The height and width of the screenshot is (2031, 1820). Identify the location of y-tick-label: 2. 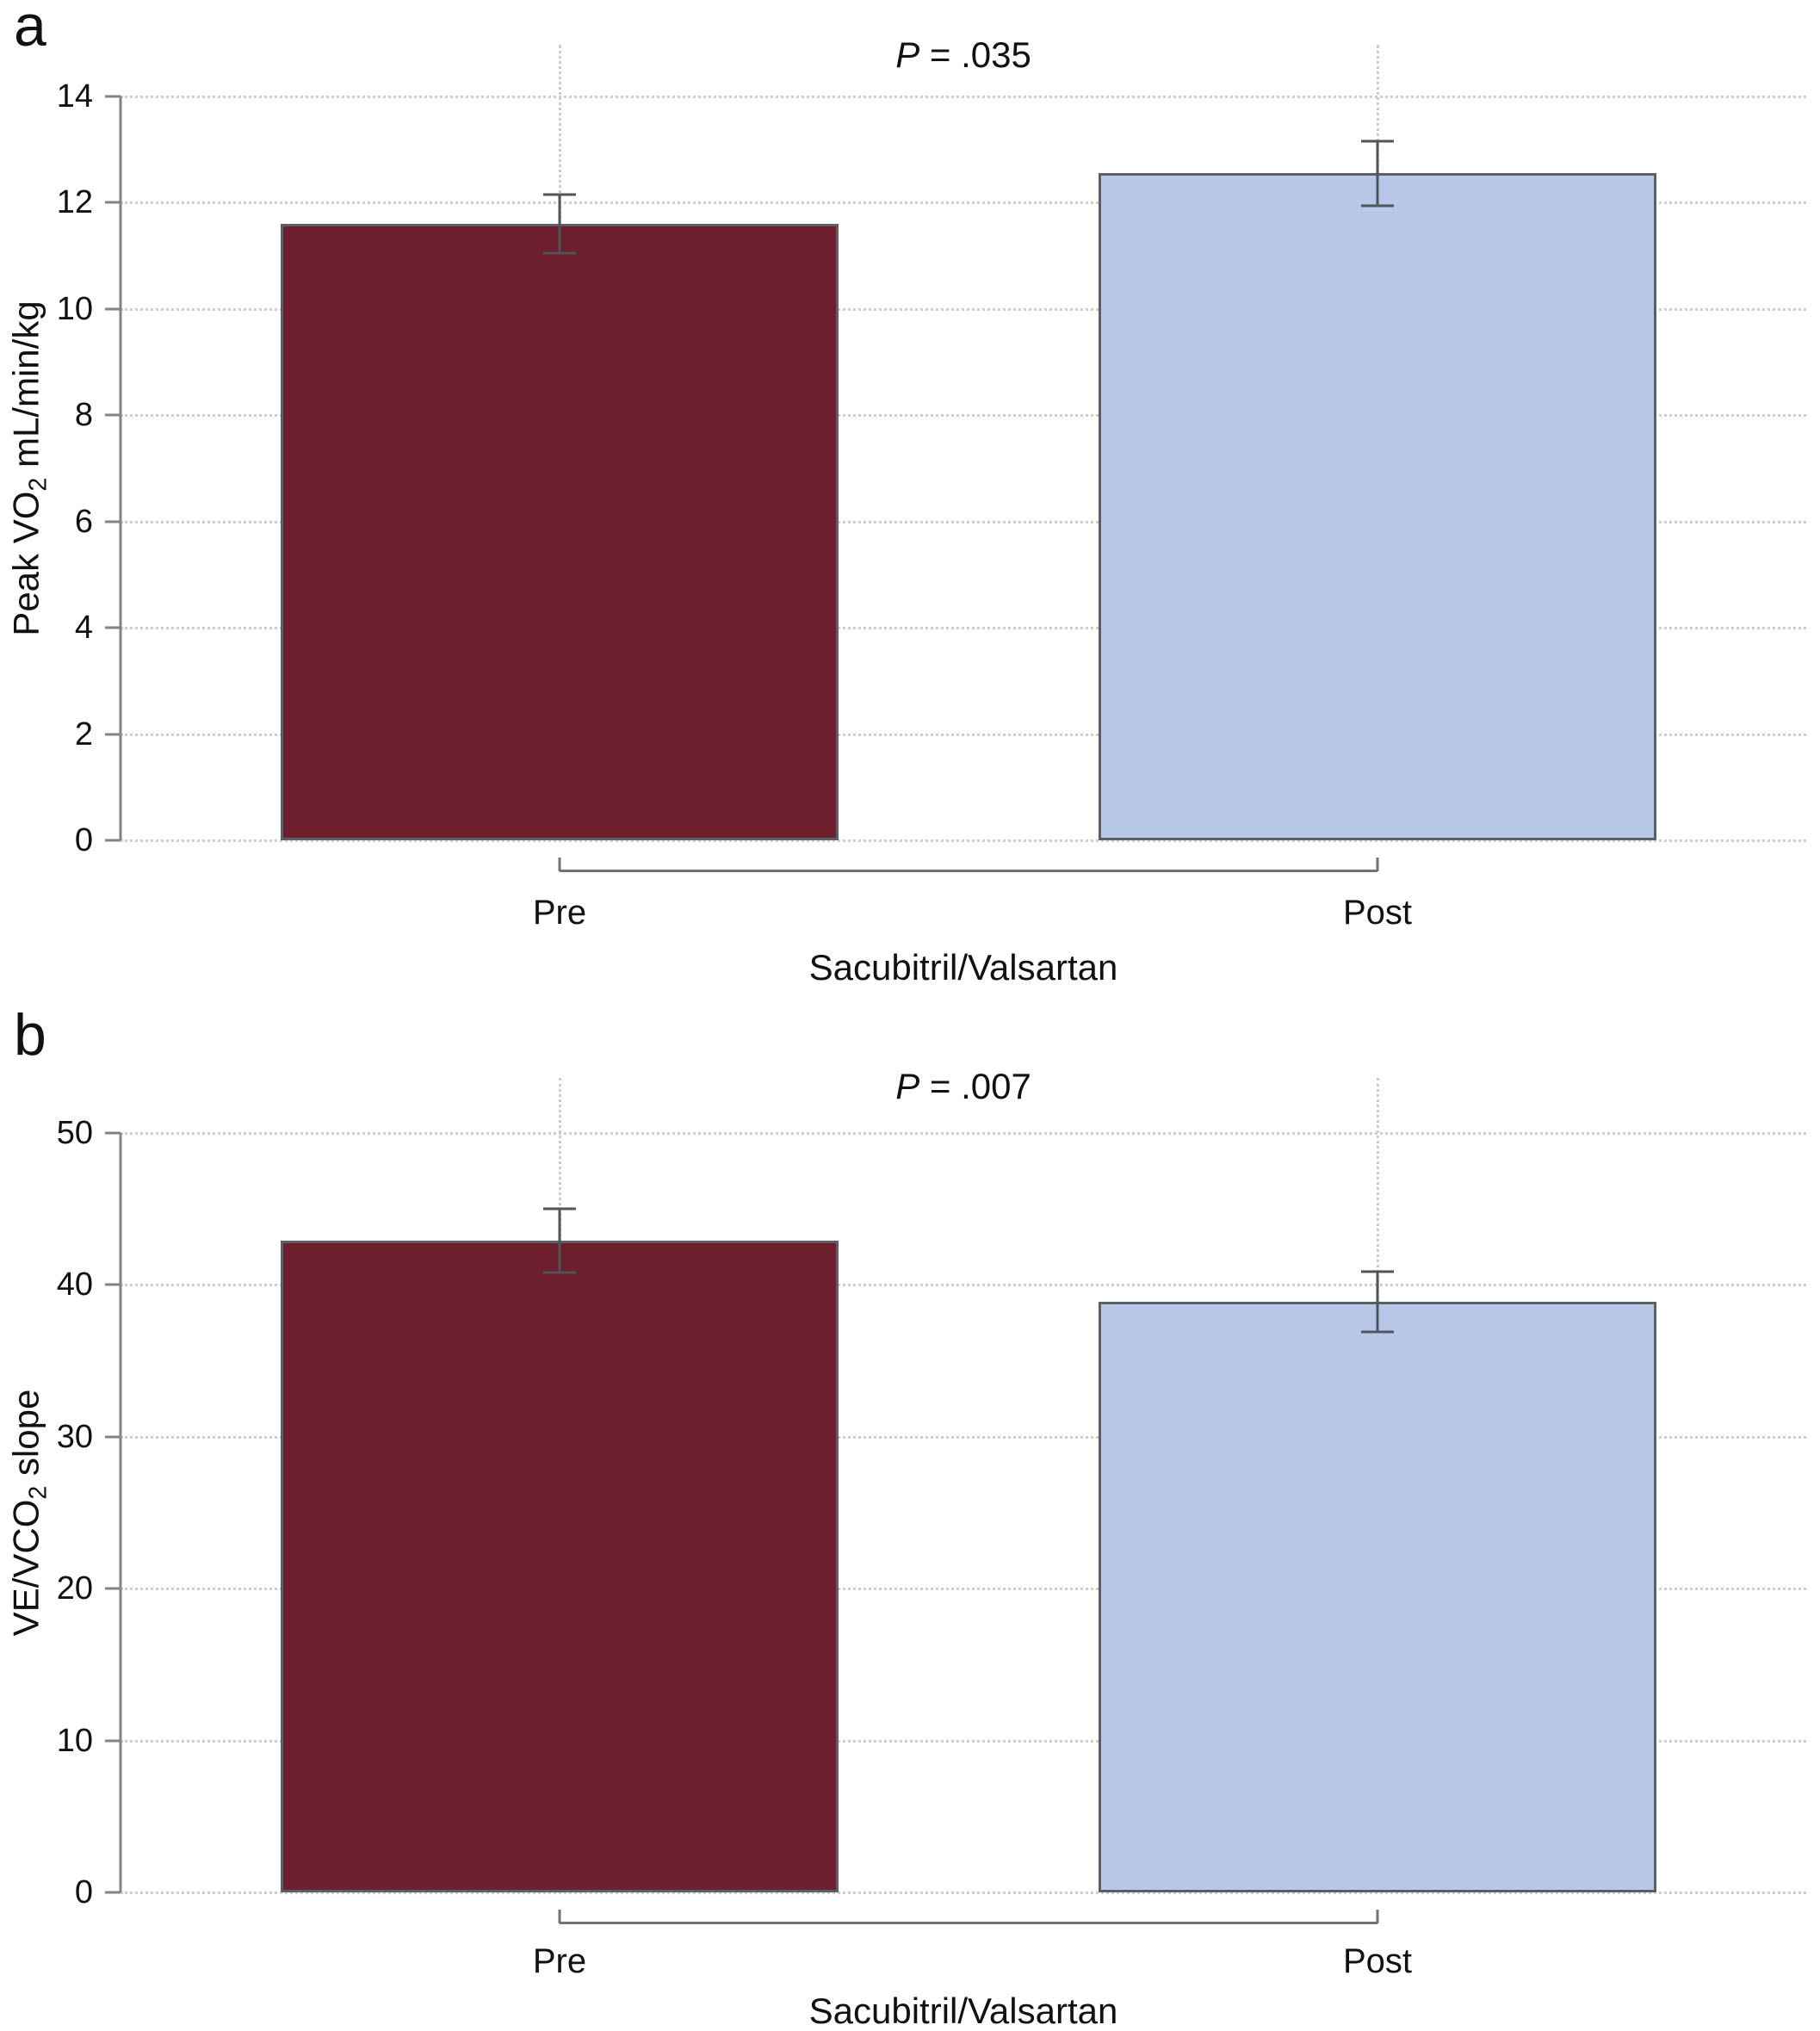
(83, 733).